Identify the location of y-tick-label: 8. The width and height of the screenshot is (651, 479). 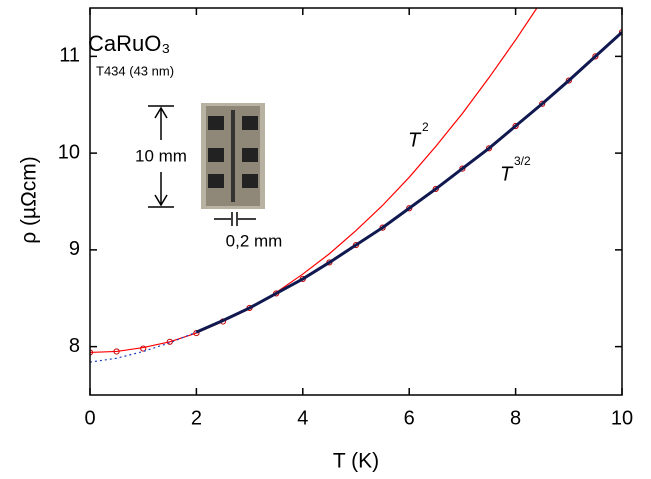
(74, 346).